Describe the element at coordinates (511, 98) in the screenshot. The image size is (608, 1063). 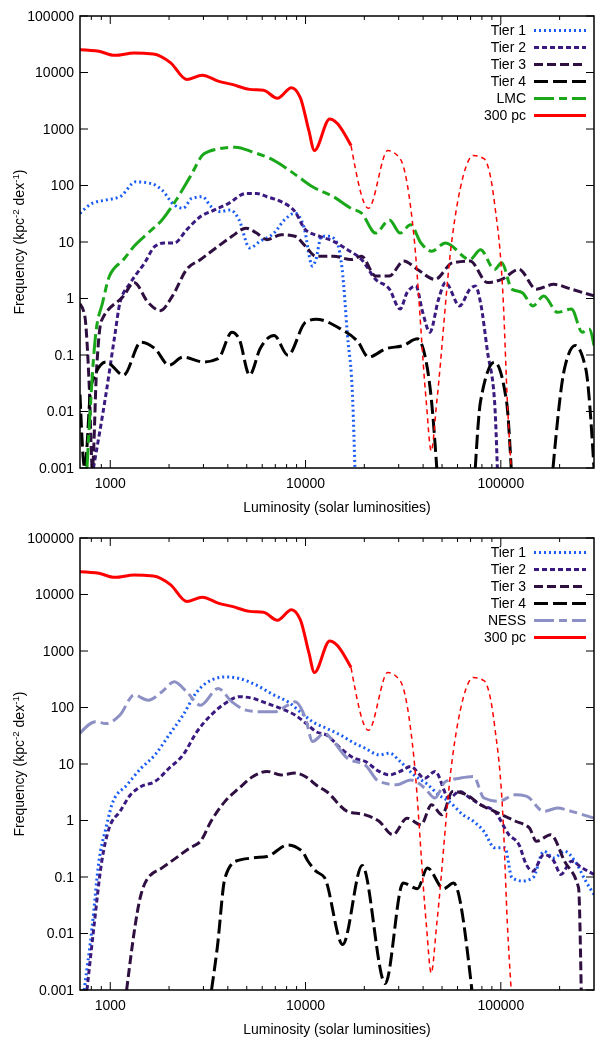
I see `legend-label: LMC` at that location.